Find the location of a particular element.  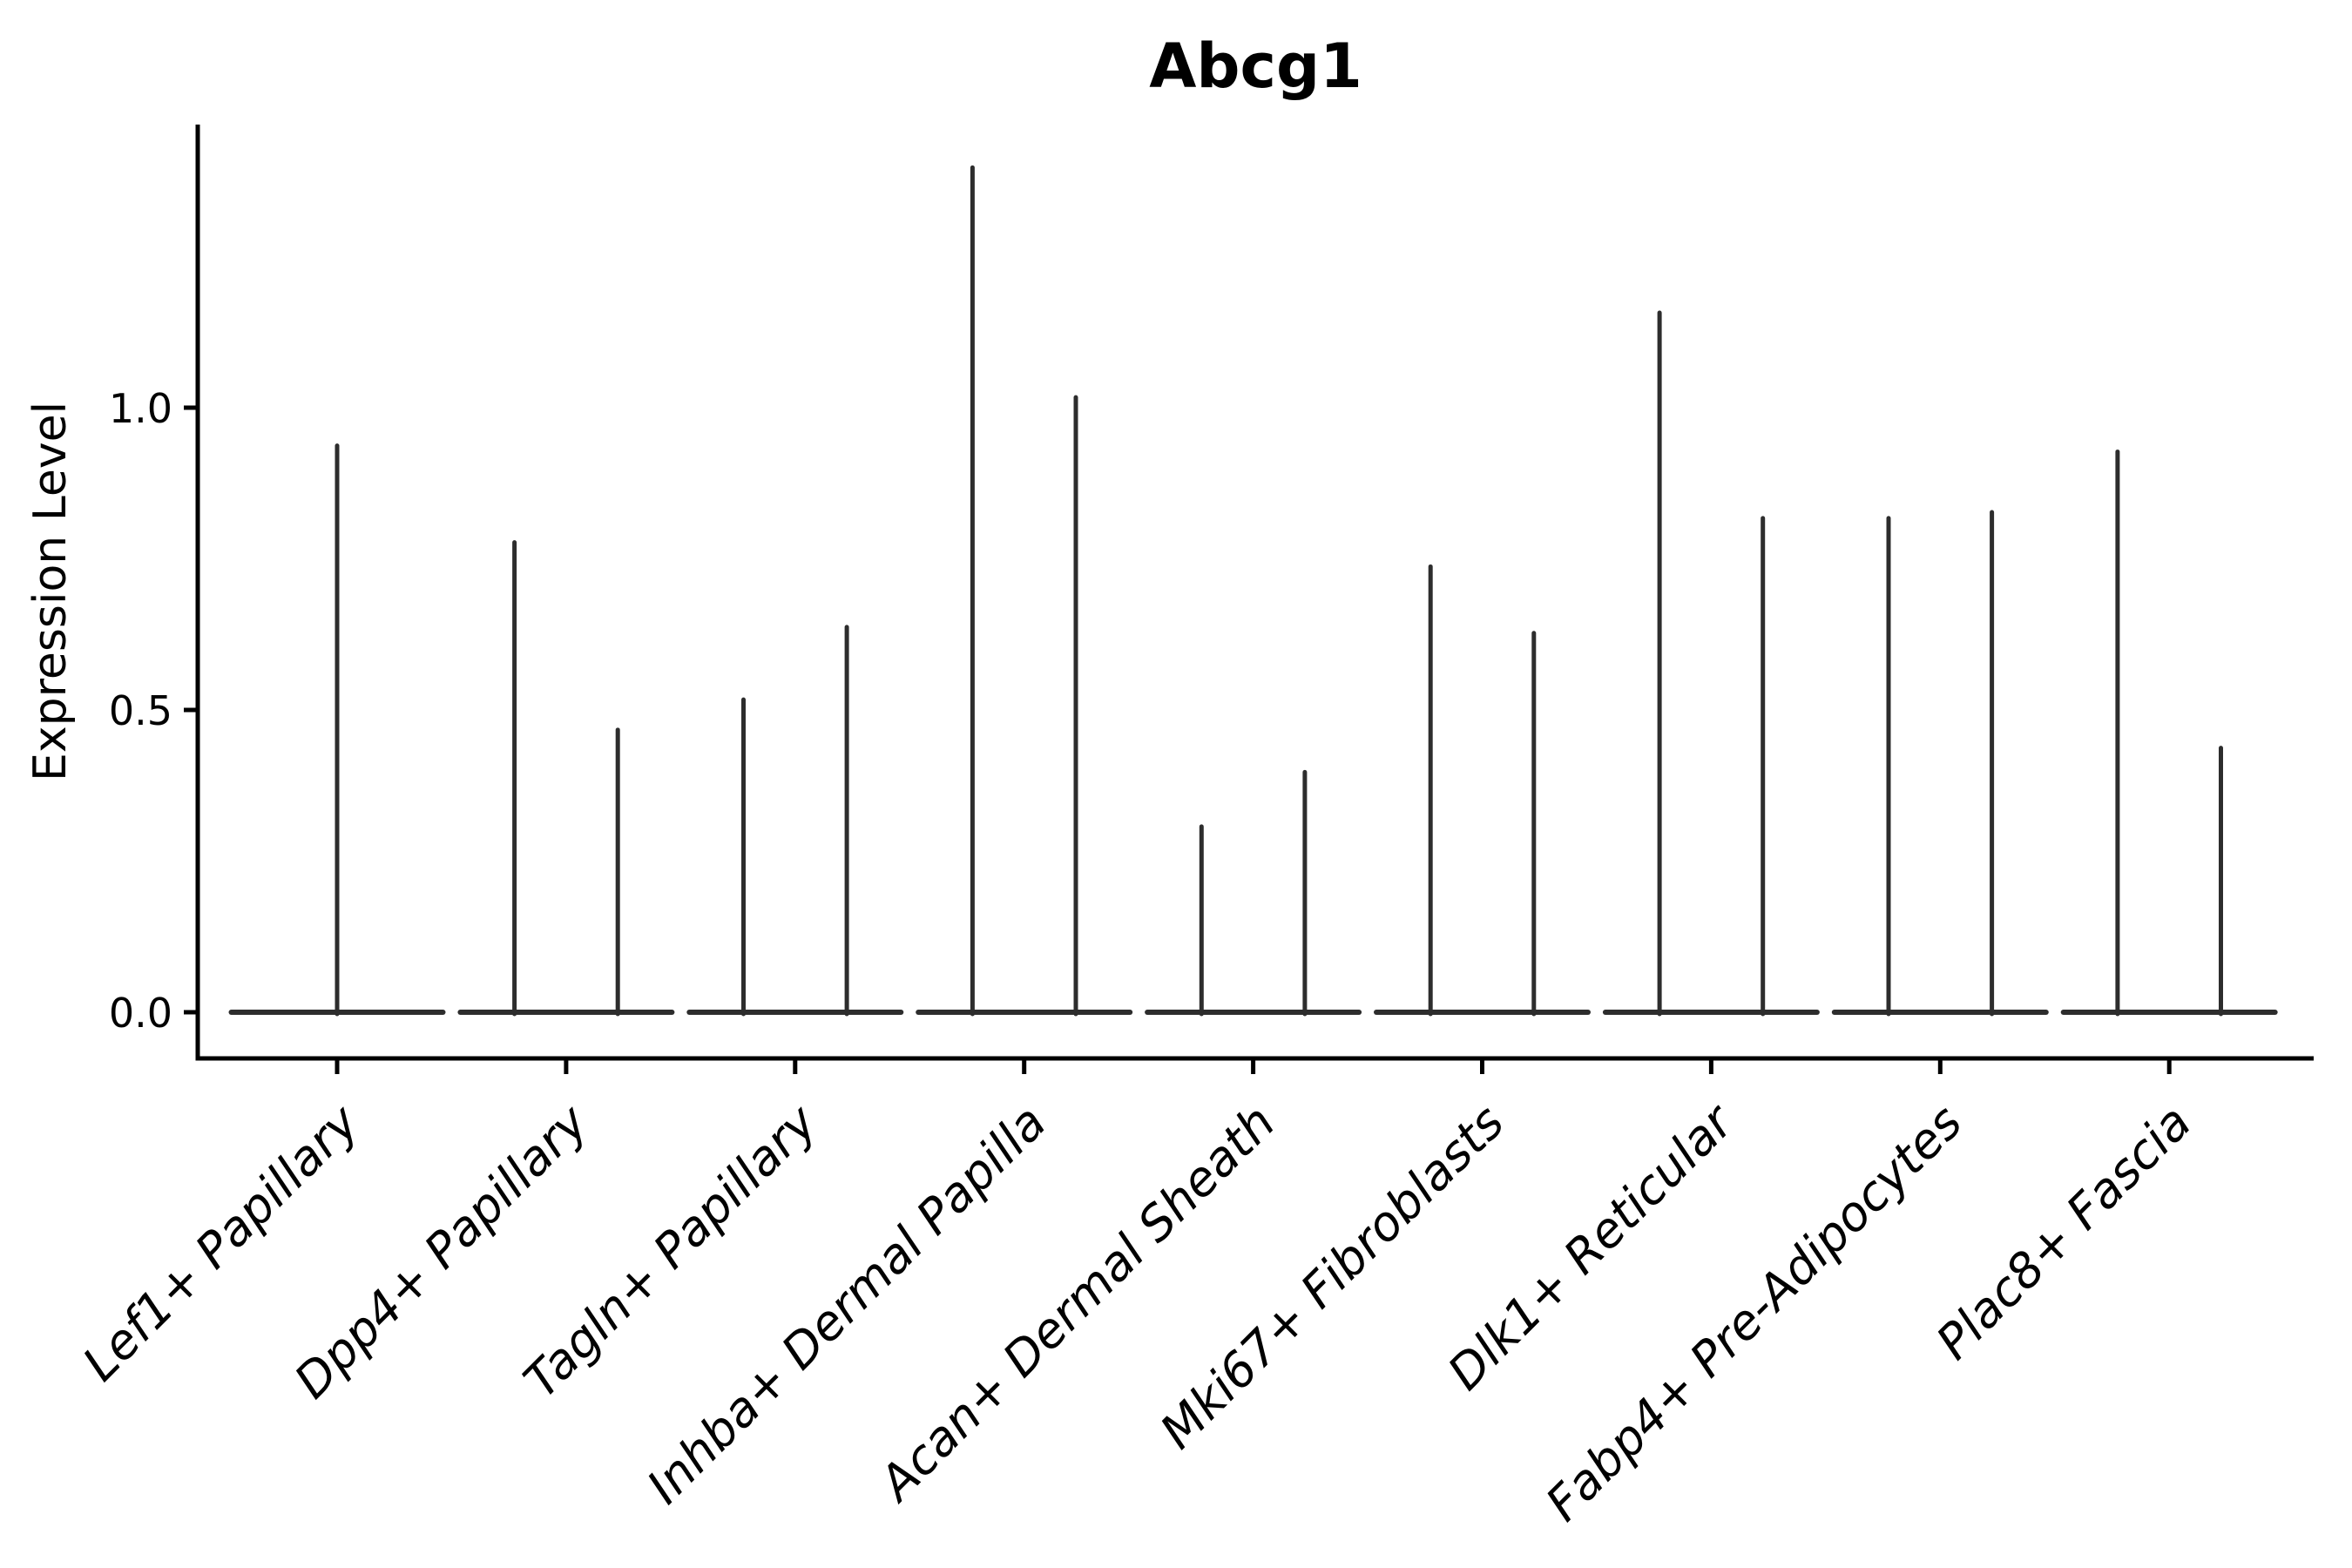

y-tick-label: 0.5 is located at coordinates (140, 710).